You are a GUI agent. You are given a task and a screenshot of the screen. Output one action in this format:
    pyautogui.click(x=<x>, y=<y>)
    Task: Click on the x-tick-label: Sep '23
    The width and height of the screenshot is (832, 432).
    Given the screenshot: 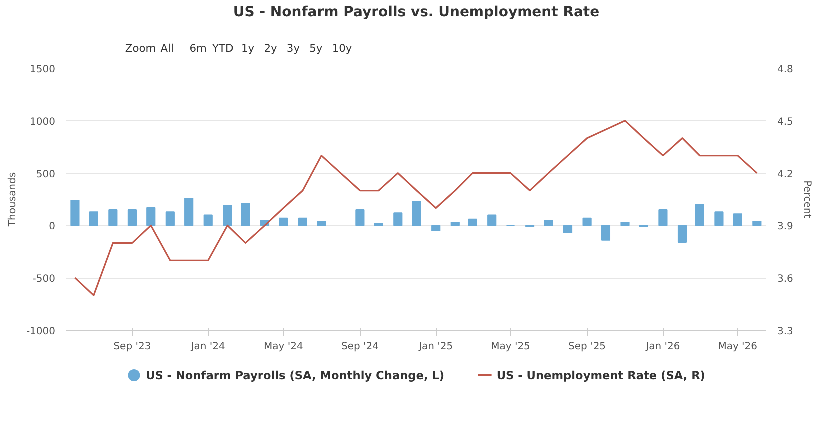 What is the action you would take?
    pyautogui.click(x=133, y=347)
    